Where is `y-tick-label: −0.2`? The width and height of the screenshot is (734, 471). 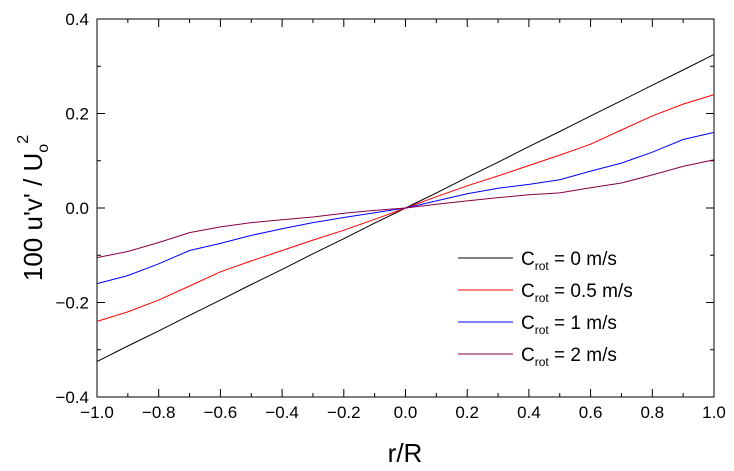 y-tick-label: −0.2 is located at coordinates (72, 303).